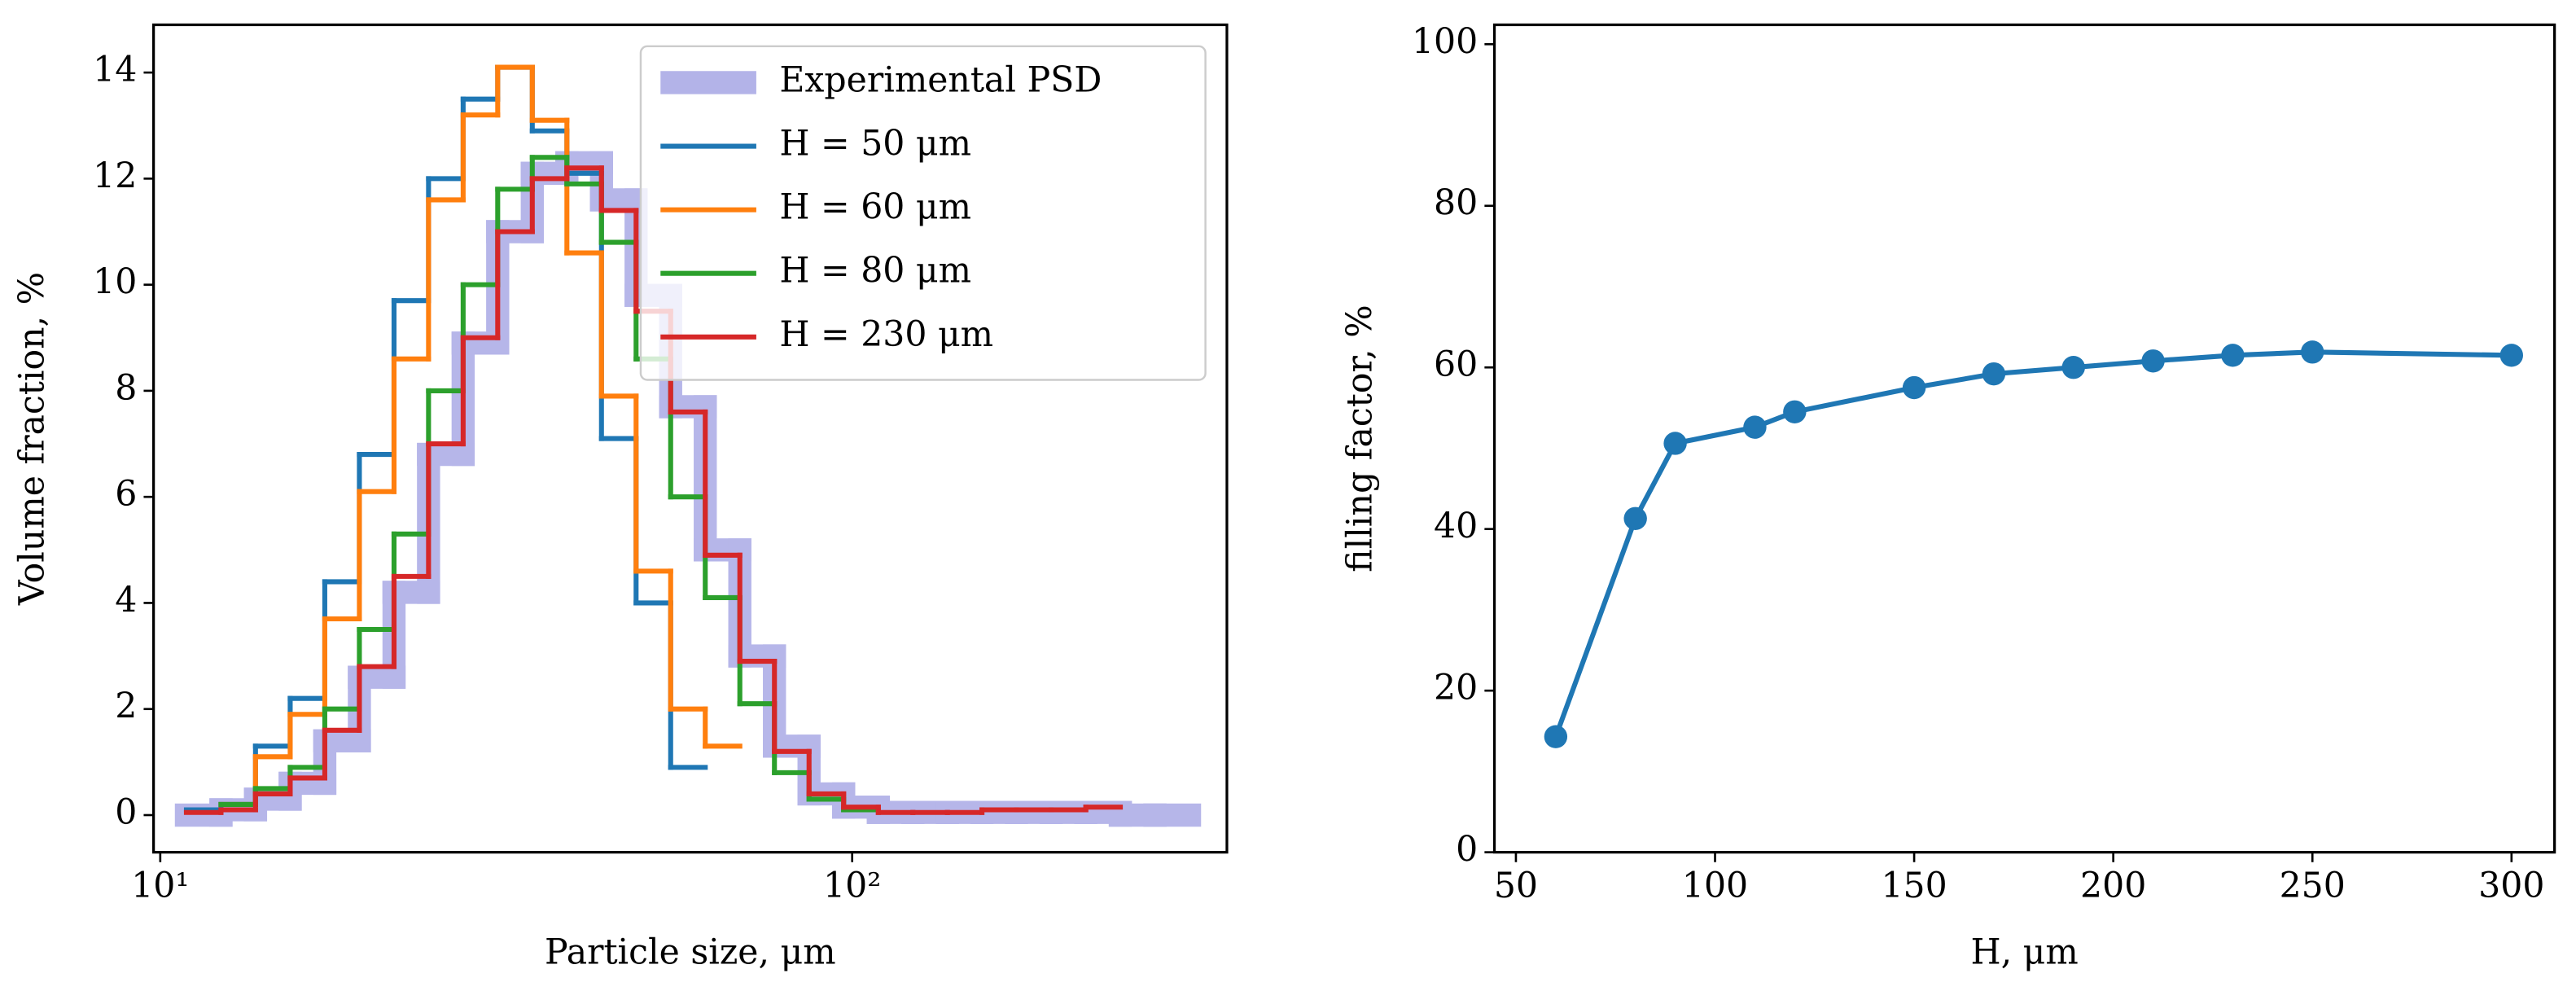 Image resolution: width=2576 pixels, height=991 pixels. What do you see at coordinates (875, 144) in the screenshot?
I see `legend-label: H = 50 μm` at bounding box center [875, 144].